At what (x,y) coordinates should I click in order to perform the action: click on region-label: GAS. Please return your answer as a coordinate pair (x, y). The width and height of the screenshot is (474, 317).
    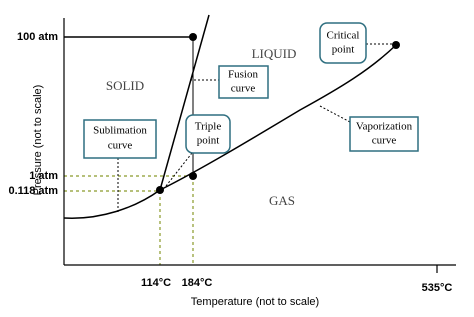
    Looking at the image, I should click on (282, 200).